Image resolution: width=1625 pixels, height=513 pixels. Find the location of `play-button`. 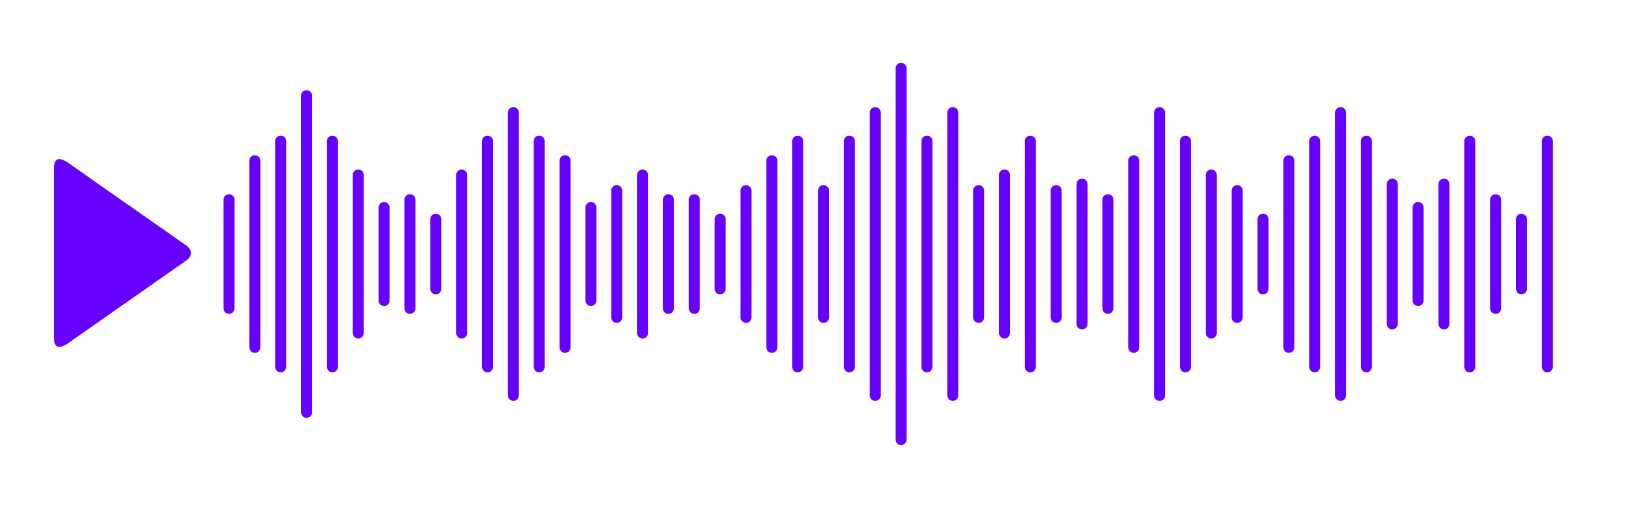

play-button is located at coordinates (122, 253).